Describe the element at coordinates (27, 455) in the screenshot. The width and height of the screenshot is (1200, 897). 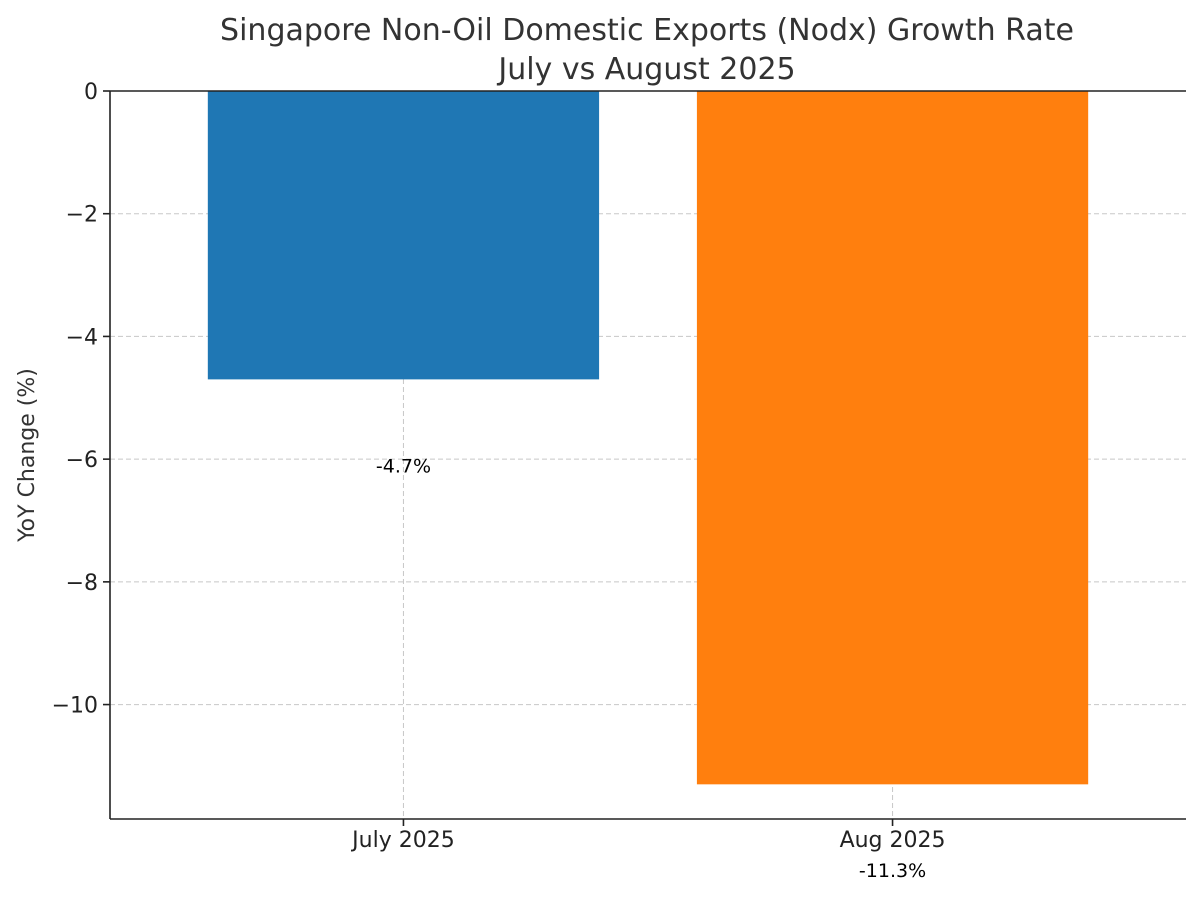
I see `y-axis-label: YoY Change (%)` at that location.